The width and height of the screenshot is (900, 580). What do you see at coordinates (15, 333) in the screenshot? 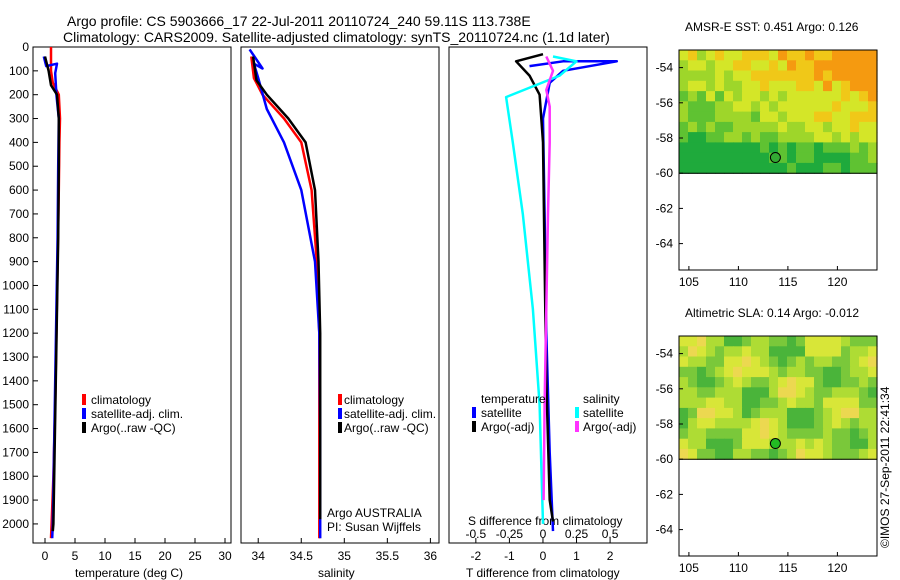
I see `depth-tick-label: 1200` at bounding box center [15, 333].